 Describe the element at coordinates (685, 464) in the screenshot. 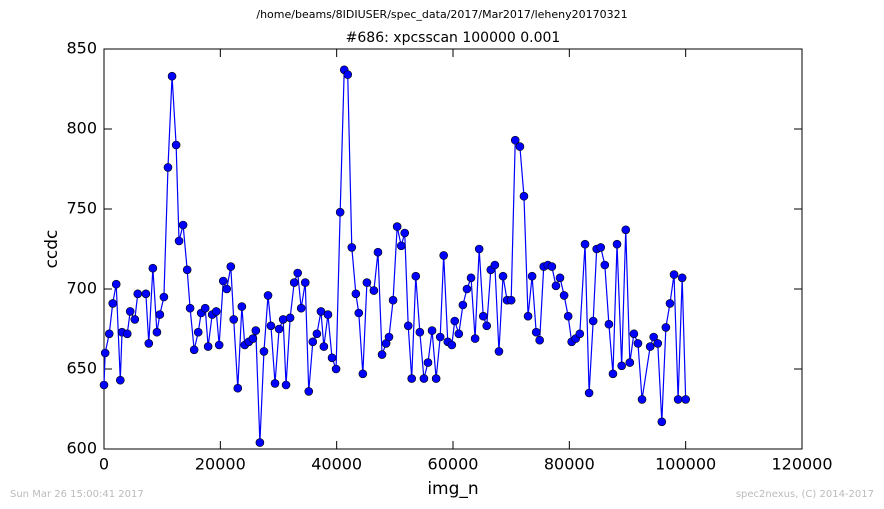

I see `x-tick-label: 100000` at that location.